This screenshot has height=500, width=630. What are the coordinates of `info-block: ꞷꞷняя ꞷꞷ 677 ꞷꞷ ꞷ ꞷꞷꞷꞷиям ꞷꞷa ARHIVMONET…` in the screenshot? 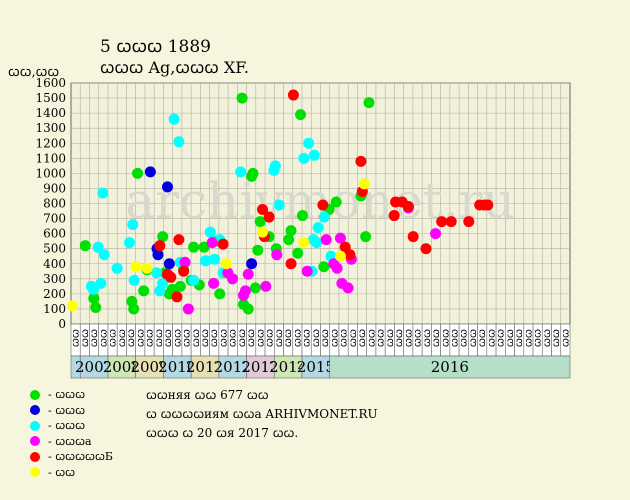 It's located at (262, 414).